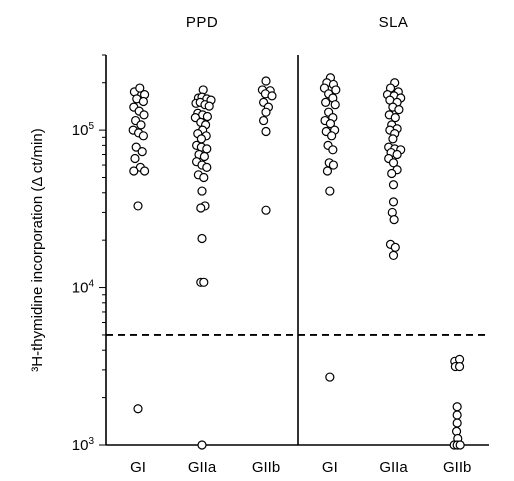  I want to click on panel-title: SLA, so click(394, 22).